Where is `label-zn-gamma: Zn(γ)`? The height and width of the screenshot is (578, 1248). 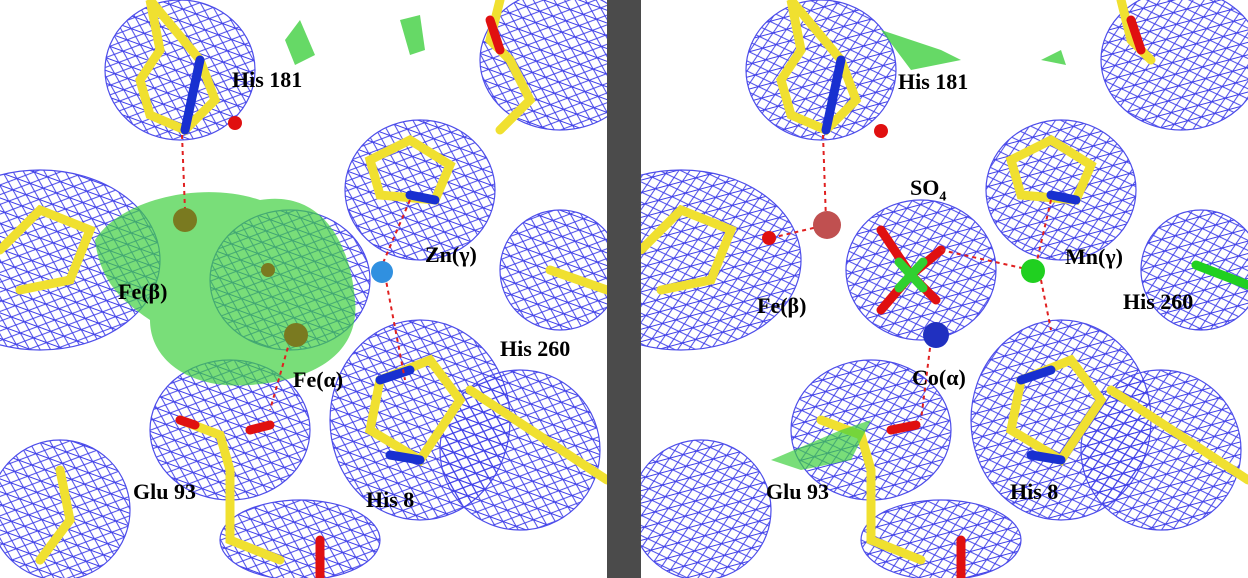 label-zn-gamma: Zn(γ) is located at coordinates (451, 254).